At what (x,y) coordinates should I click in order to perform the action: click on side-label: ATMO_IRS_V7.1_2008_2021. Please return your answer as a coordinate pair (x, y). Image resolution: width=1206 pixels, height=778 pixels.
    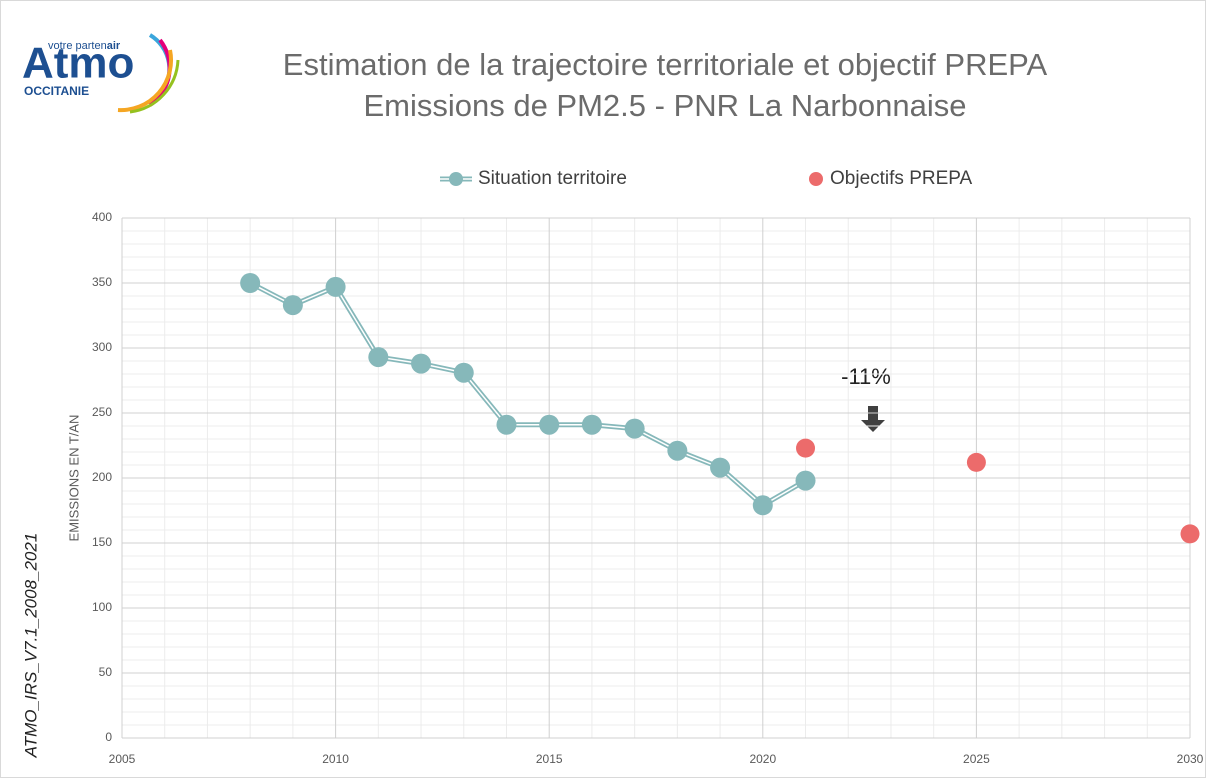
    Looking at the image, I should click on (30, 646).